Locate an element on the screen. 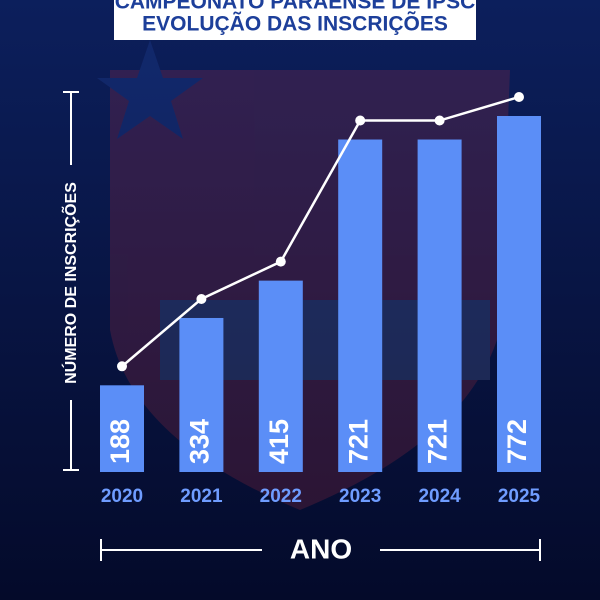 The height and width of the screenshot is (600, 600). x-bracket is located at coordinates (320, 550).